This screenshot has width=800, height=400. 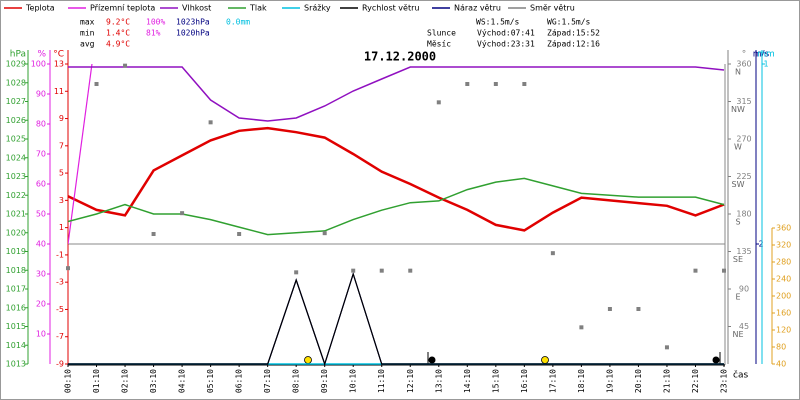 I want to click on y-tick-label: 225, so click(x=743, y=176).